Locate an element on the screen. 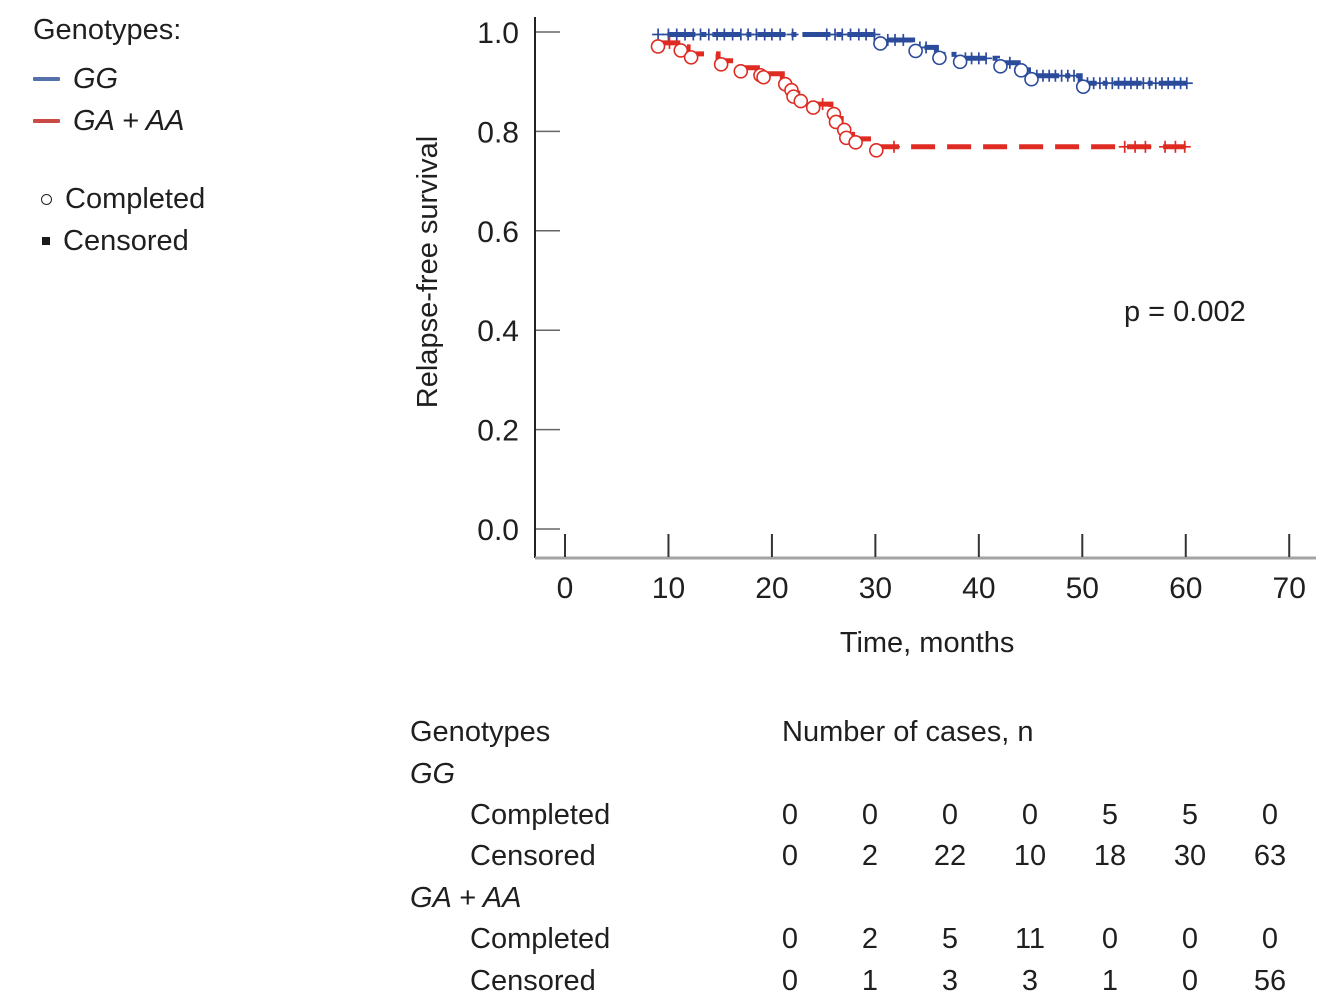  p-value-annotation: p = 0.002 is located at coordinates (1185, 312).